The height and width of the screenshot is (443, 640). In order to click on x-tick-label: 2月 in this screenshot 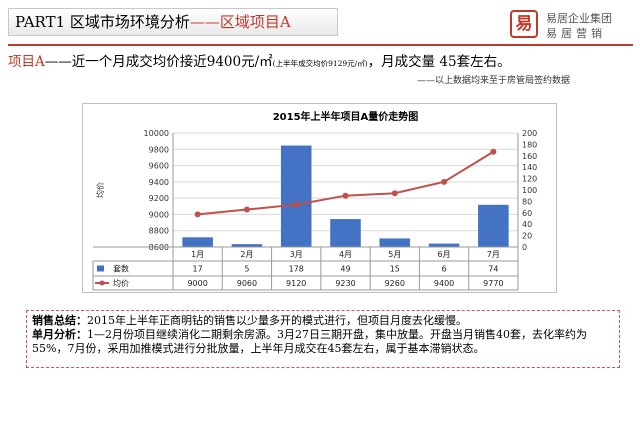, I will do `click(246, 254)`.